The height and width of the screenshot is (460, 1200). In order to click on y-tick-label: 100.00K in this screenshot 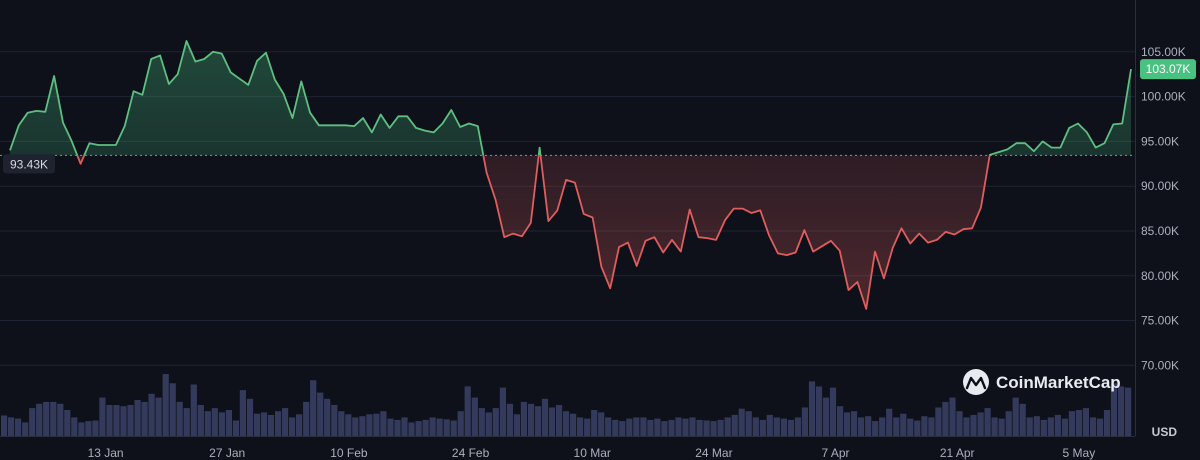, I will do `click(1163, 97)`.